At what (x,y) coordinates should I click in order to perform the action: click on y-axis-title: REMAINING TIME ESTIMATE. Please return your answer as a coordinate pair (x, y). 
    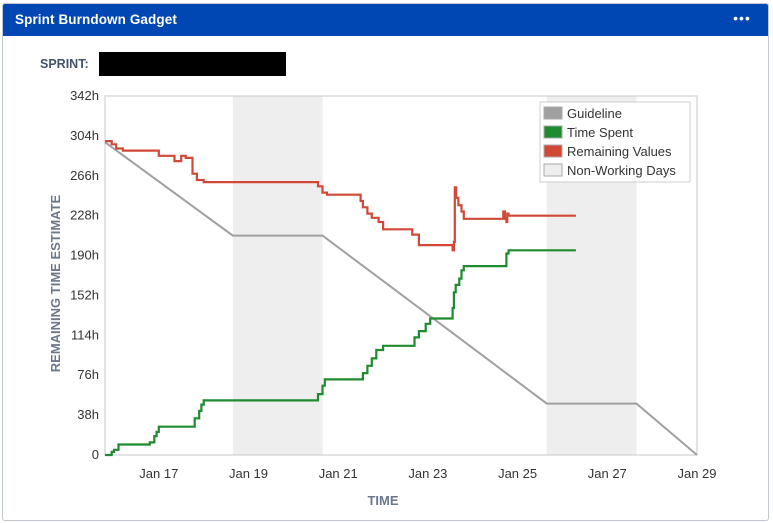
    Looking at the image, I should click on (55, 283).